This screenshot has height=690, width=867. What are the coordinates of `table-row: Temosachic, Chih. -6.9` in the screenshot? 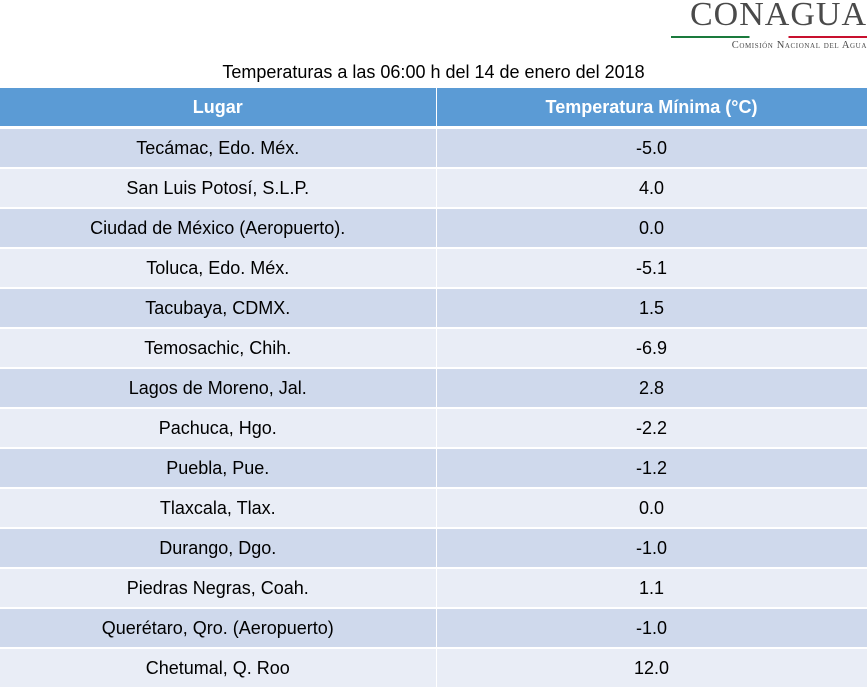 It's located at (433, 348).